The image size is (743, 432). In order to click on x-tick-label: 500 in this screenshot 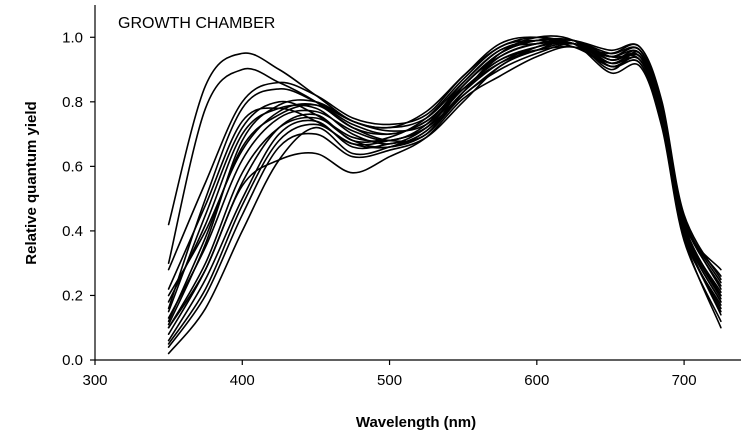, I will do `click(389, 380)`.